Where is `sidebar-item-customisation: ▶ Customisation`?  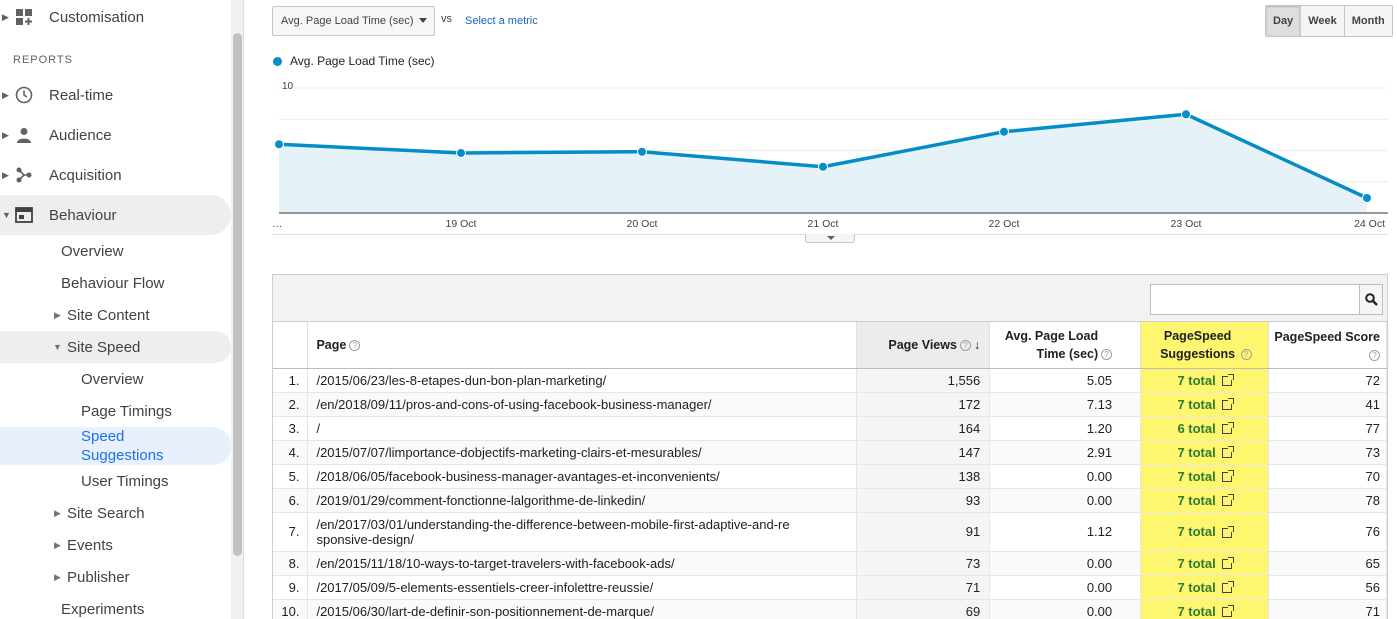 sidebar-item-customisation: ▶ Customisation is located at coordinates (115, 18).